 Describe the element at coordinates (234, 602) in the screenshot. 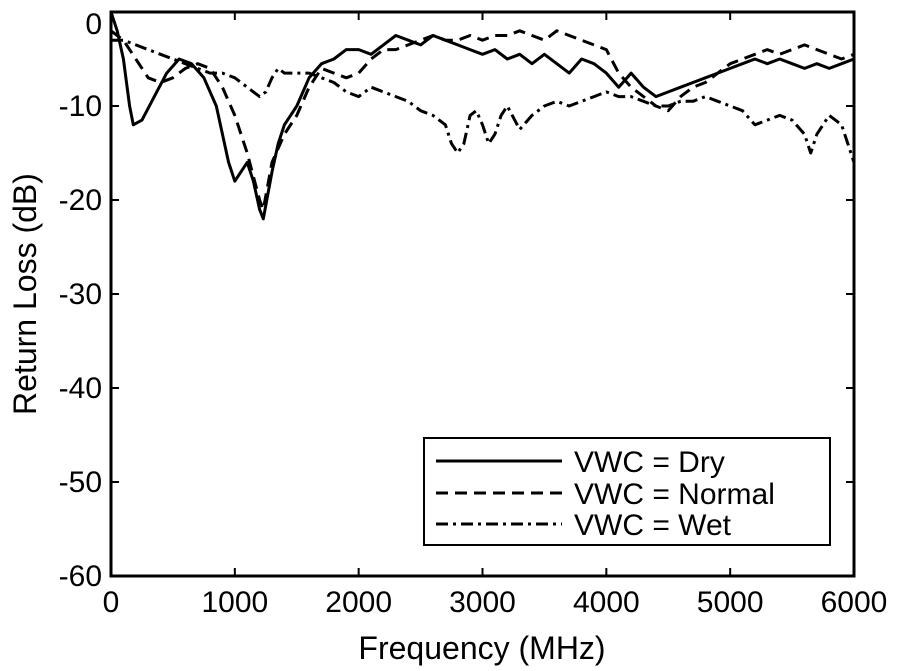

I see `x-tick-label: 1000` at that location.